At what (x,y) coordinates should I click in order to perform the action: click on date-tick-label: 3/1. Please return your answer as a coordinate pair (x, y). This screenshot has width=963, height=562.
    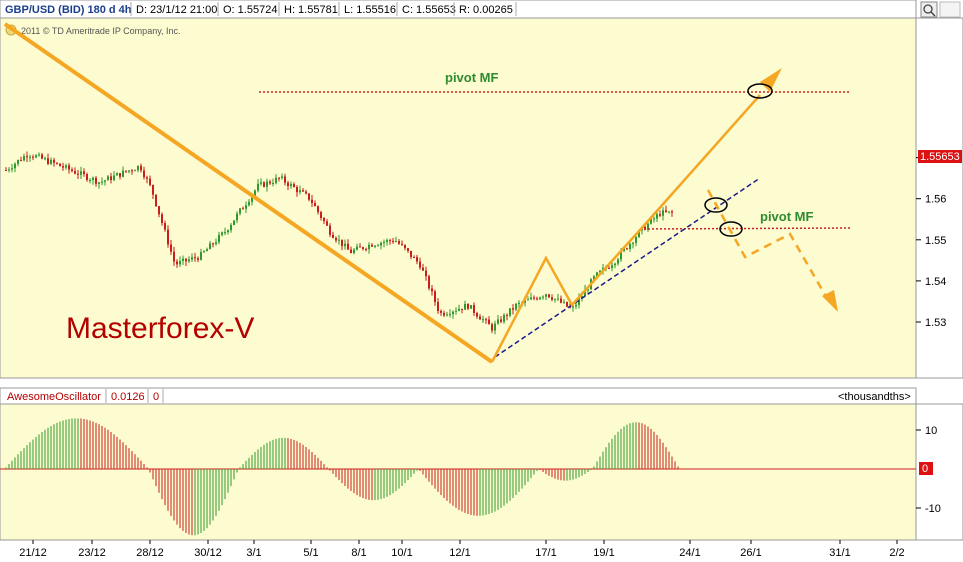
    Looking at the image, I should click on (253, 553).